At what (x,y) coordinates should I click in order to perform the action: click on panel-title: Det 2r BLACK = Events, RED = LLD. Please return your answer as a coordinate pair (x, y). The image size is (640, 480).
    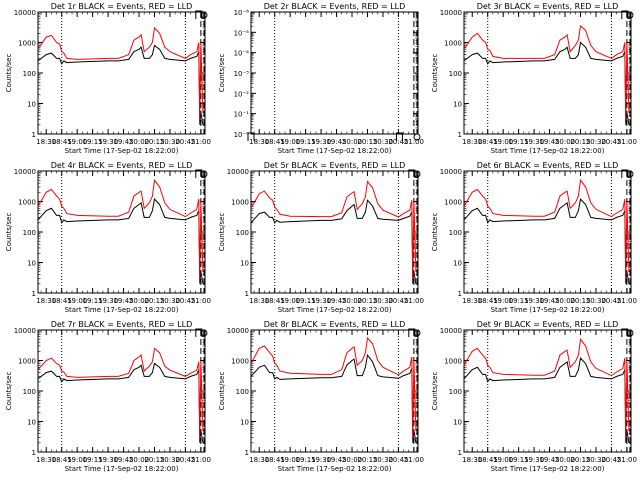
    Looking at the image, I should click on (335, 6).